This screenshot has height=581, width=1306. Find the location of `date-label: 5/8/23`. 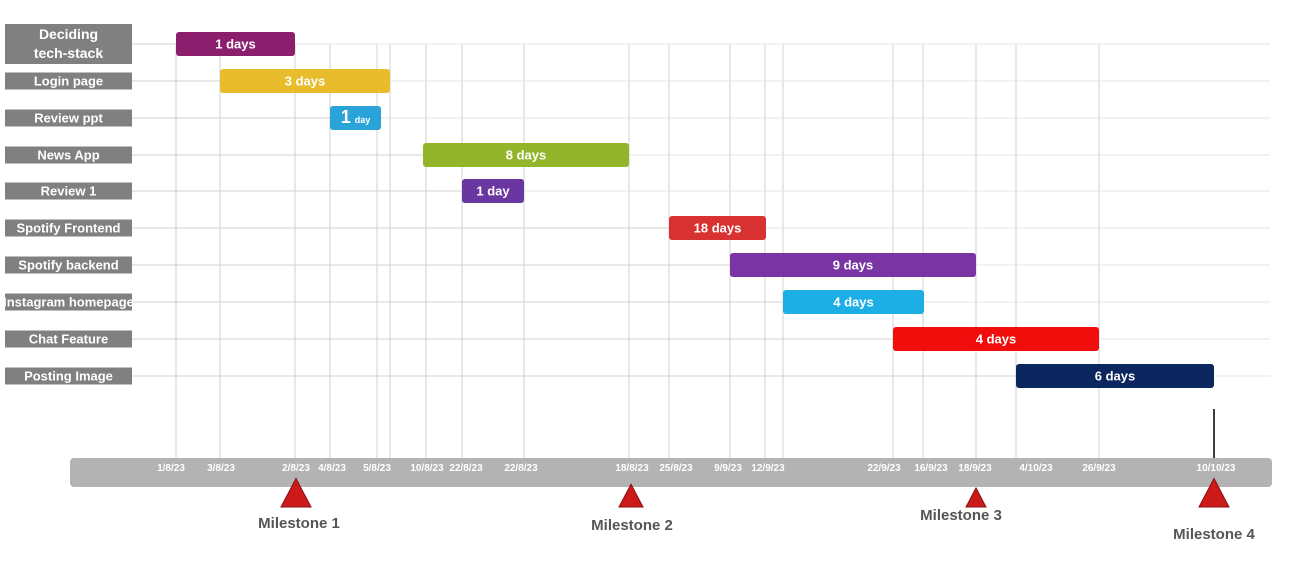

date-label: 5/8/23 is located at coordinates (377, 468).